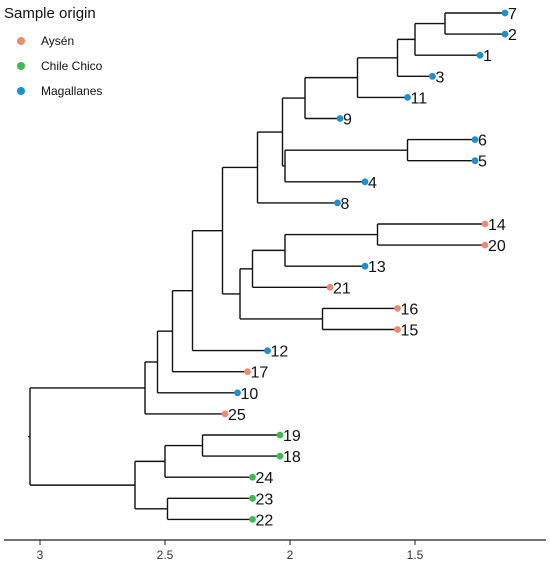 The image size is (550, 565). What do you see at coordinates (410, 309) in the screenshot?
I see `tip-label-16: 16` at bounding box center [410, 309].